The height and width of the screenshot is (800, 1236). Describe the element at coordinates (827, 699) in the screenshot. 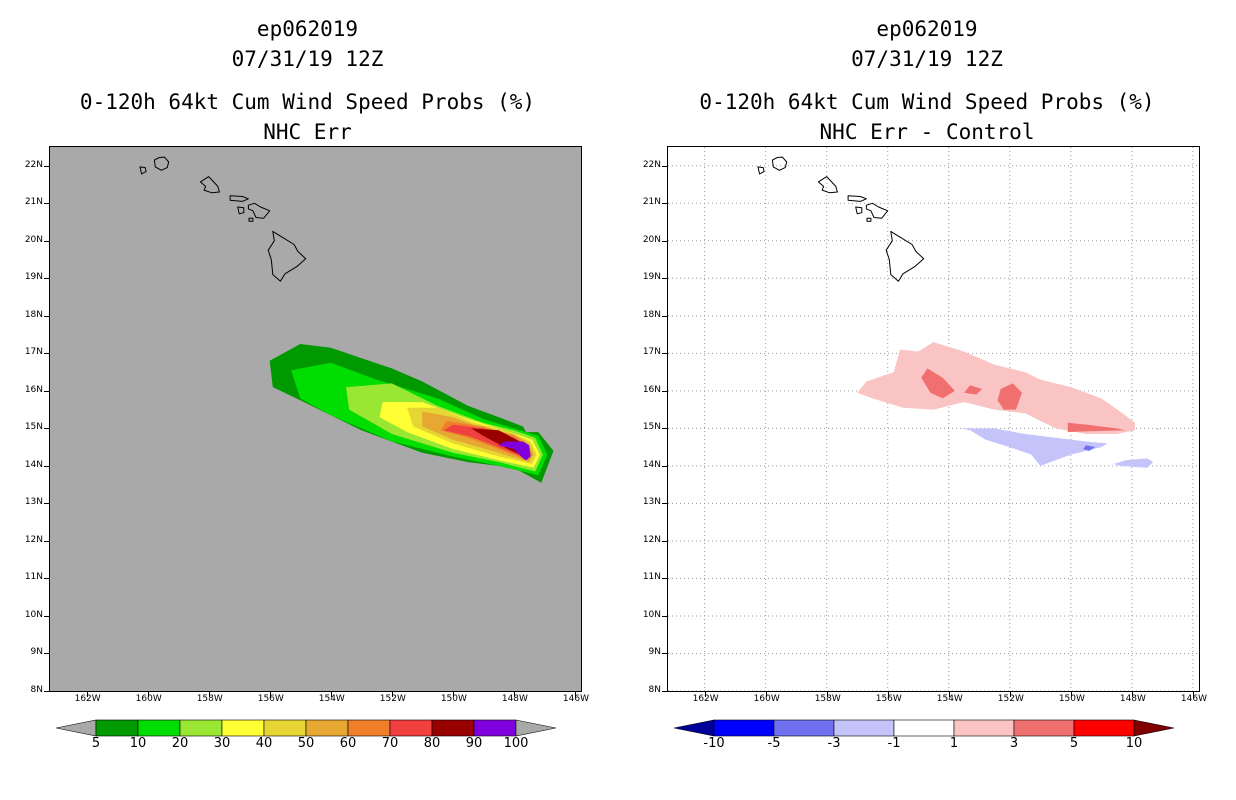

I see `right-x-label: 158W` at that location.